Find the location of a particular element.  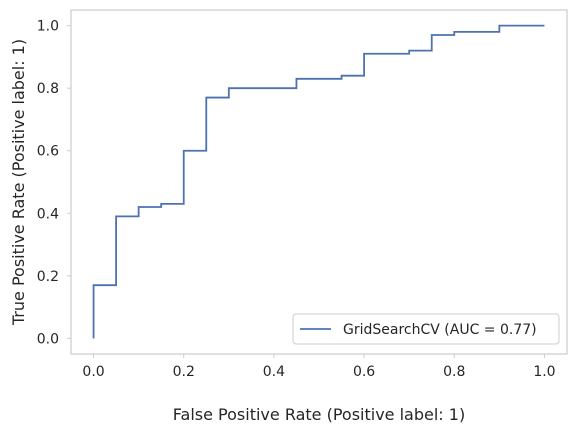

x-tick-label: 0.8 is located at coordinates (454, 372).